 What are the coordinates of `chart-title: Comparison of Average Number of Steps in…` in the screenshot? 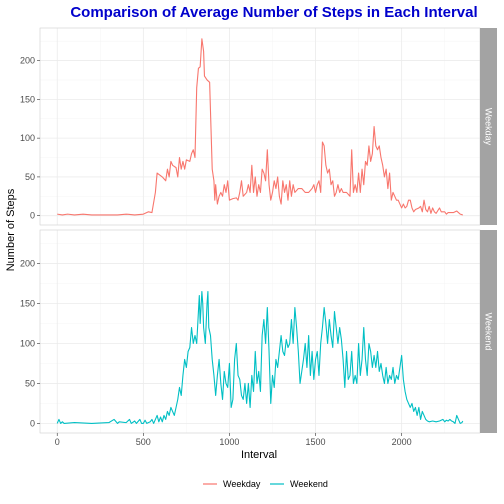 It's located at (273, 12).